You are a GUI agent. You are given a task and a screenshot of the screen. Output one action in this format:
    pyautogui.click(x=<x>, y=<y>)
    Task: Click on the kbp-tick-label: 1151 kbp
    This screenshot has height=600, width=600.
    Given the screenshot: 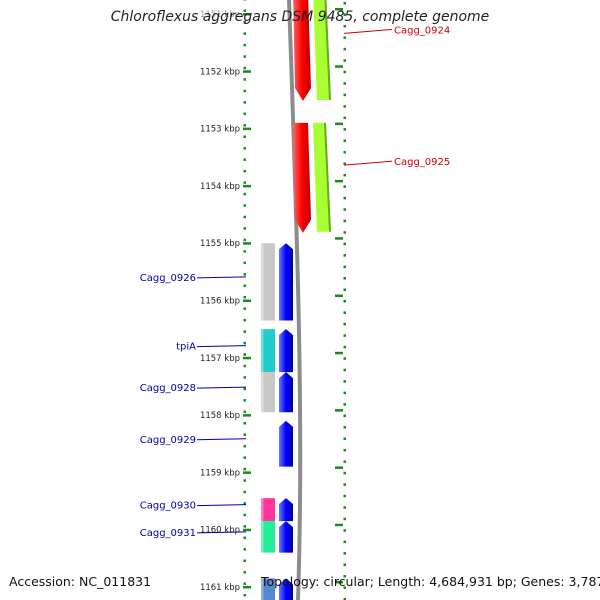 What is the action you would take?
    pyautogui.click(x=220, y=15)
    